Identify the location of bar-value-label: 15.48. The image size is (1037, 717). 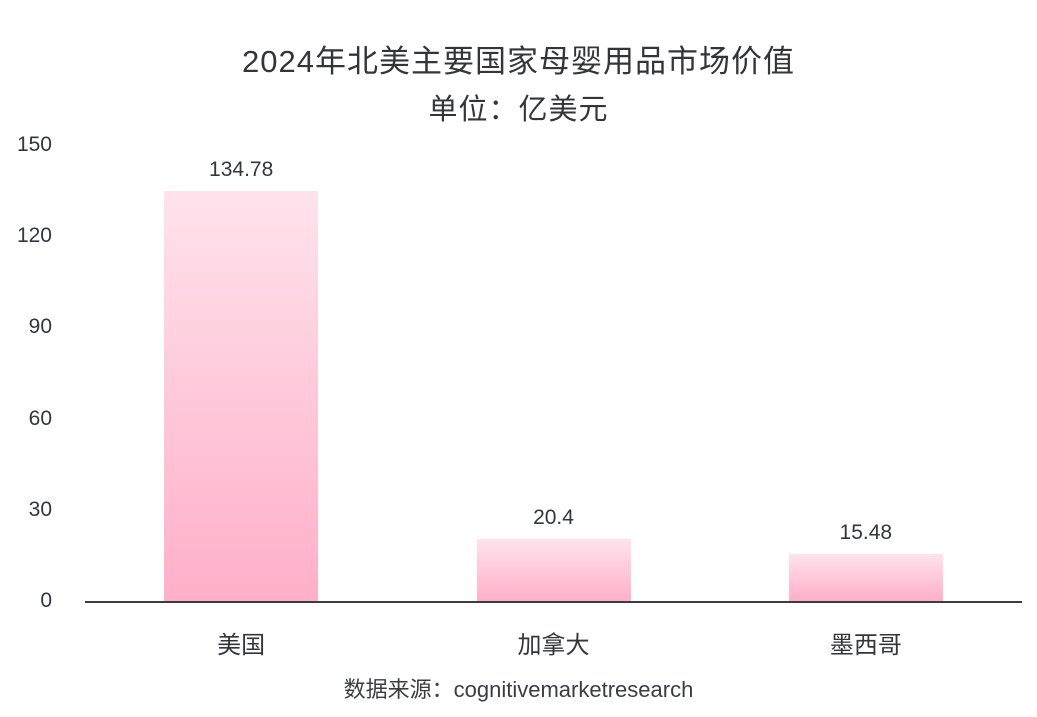
(866, 532).